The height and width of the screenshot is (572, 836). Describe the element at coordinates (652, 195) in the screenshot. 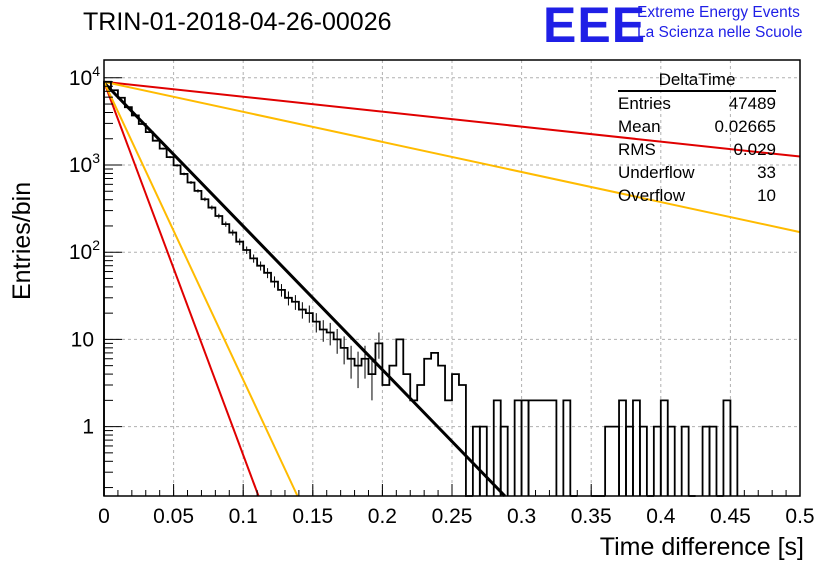

I see `stats-label: Overflow` at that location.